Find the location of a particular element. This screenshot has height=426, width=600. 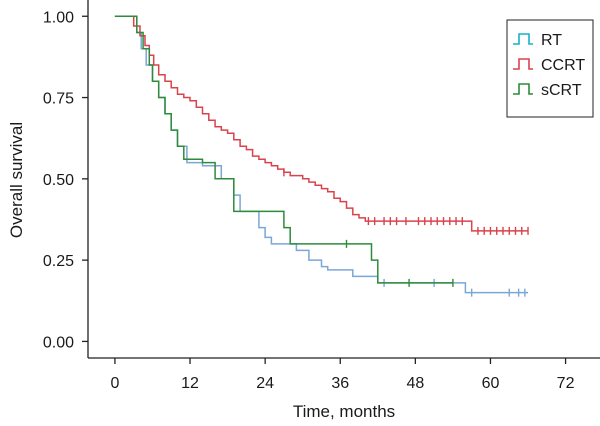

y-tick-label: 0.75 is located at coordinates (58, 99).